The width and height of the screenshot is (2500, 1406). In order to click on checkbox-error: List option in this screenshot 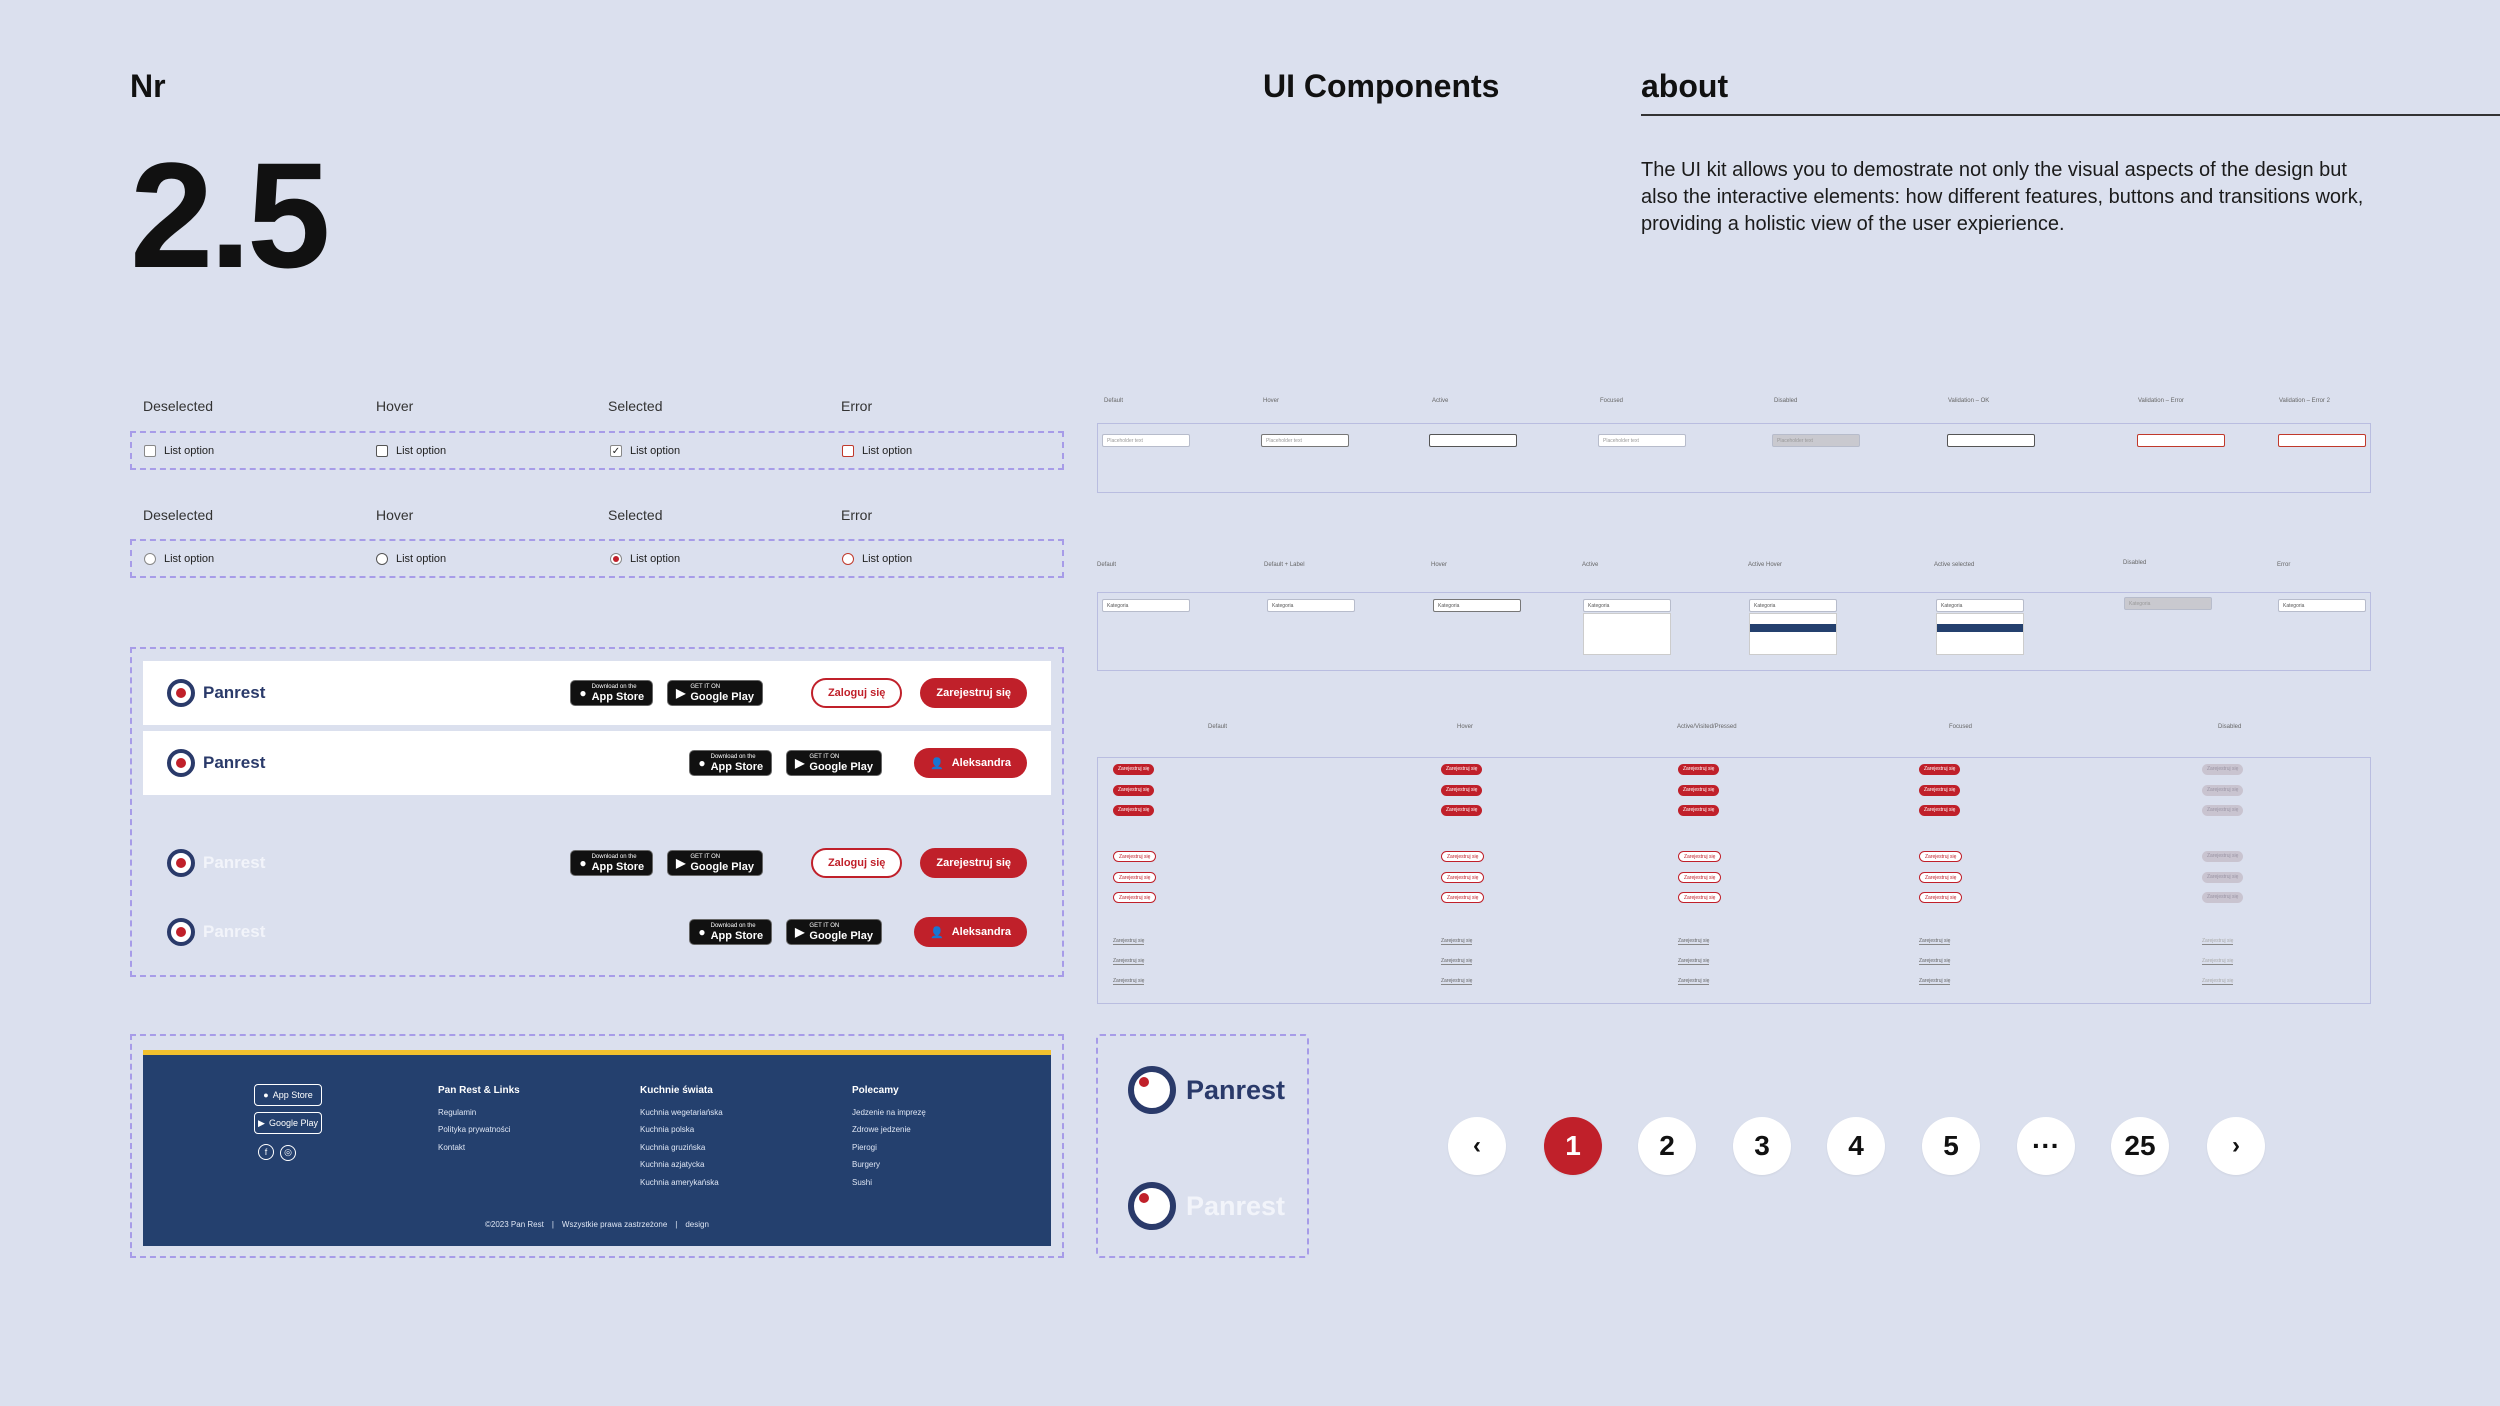, I will do `click(877, 451)`.